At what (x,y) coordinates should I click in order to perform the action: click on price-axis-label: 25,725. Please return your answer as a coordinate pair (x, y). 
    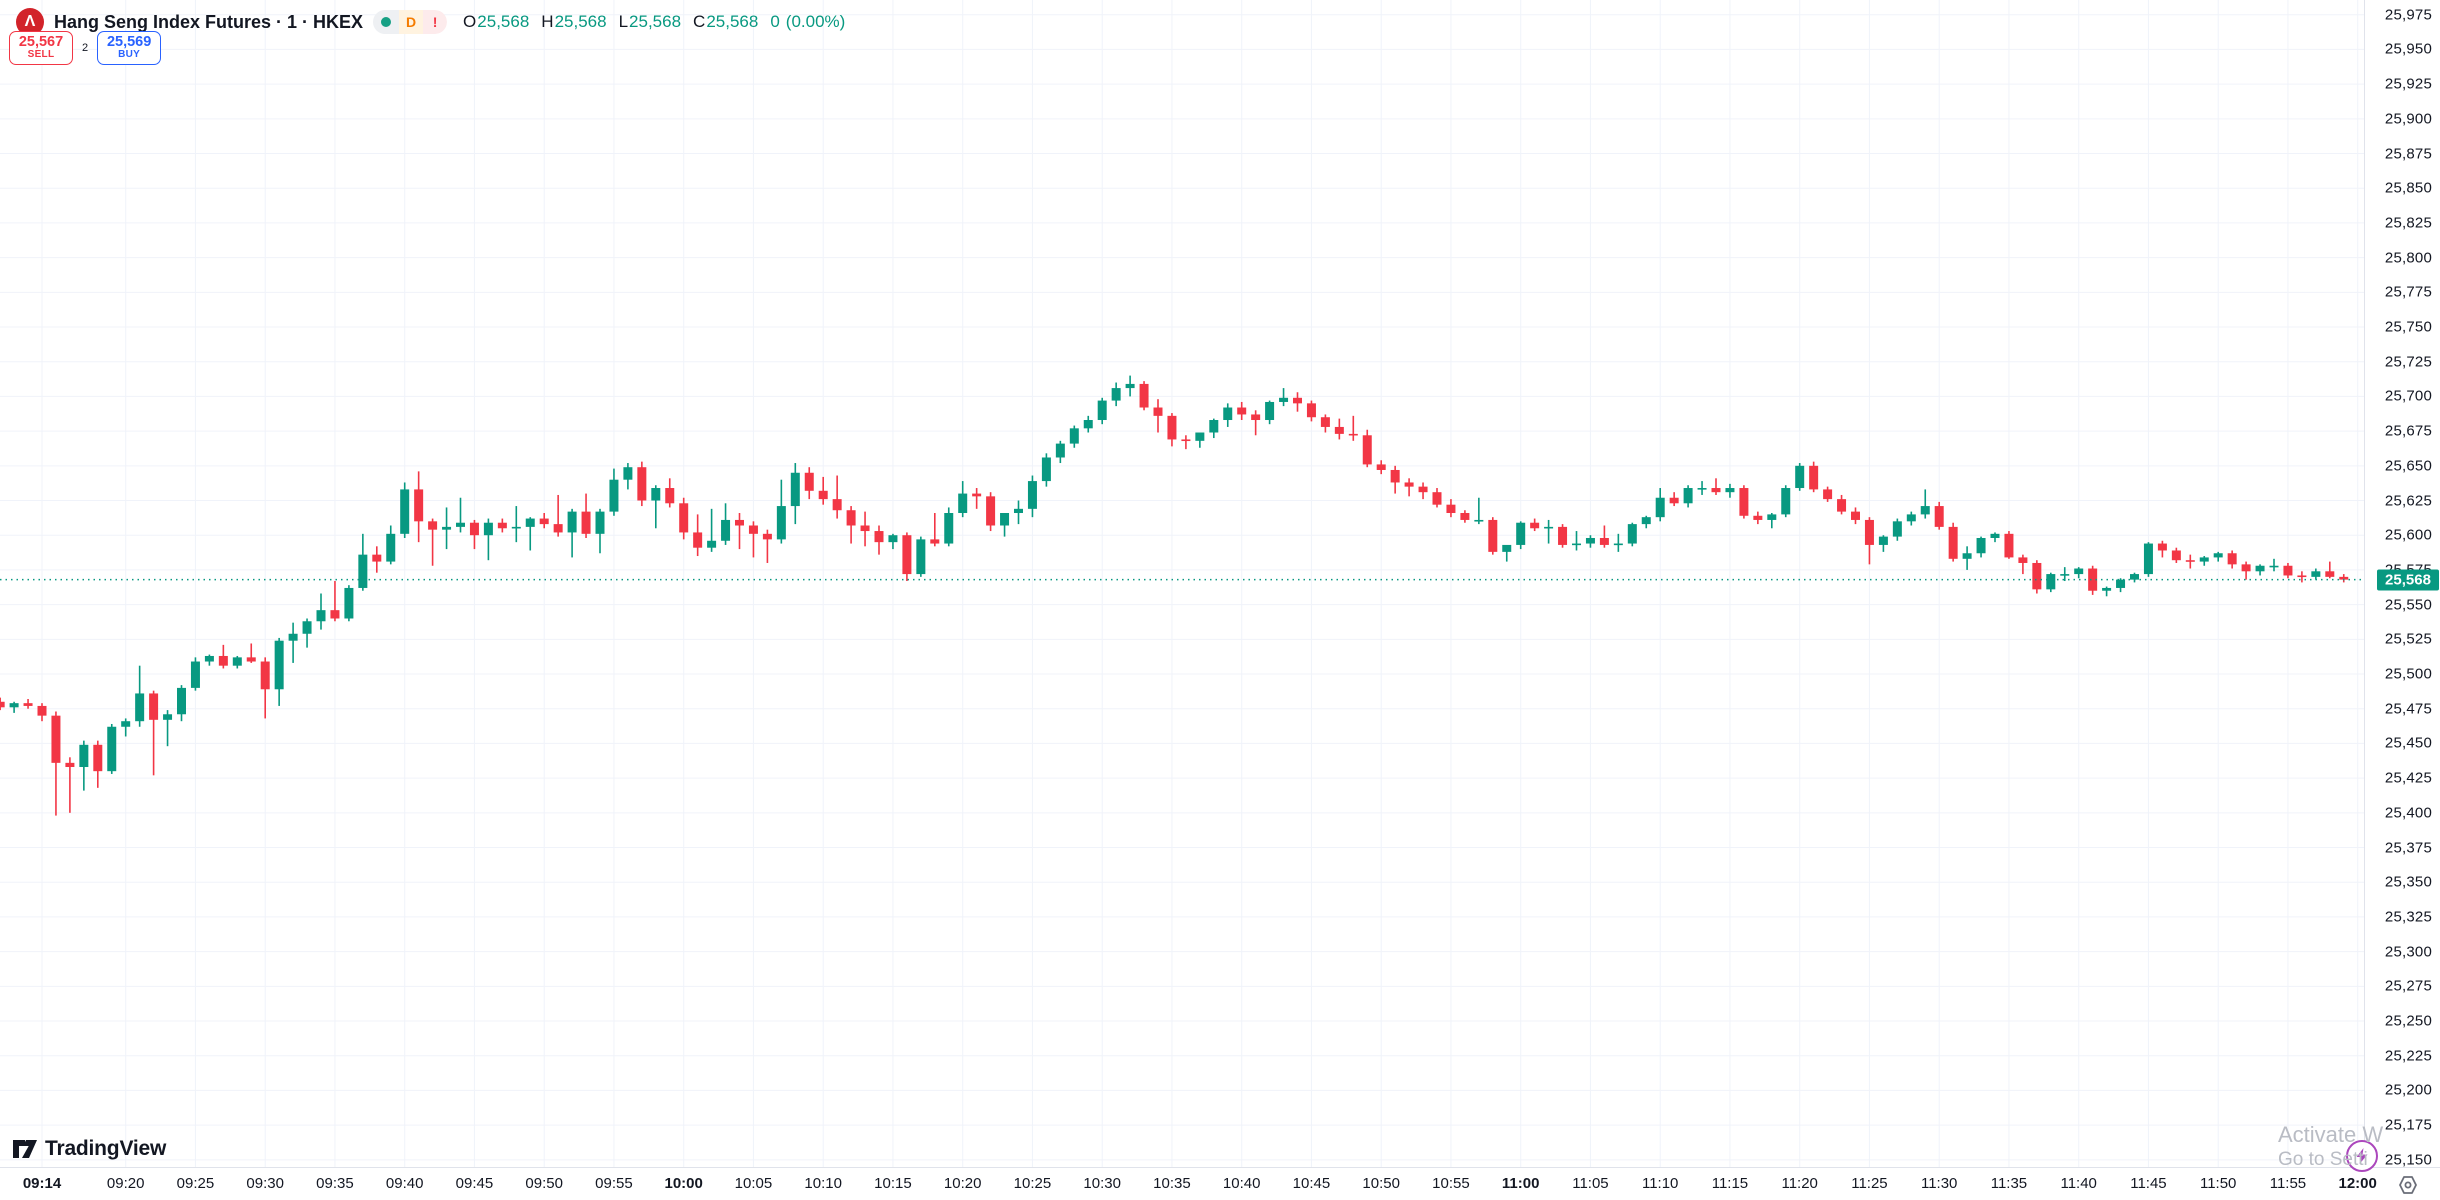
    Looking at the image, I should click on (2408, 362).